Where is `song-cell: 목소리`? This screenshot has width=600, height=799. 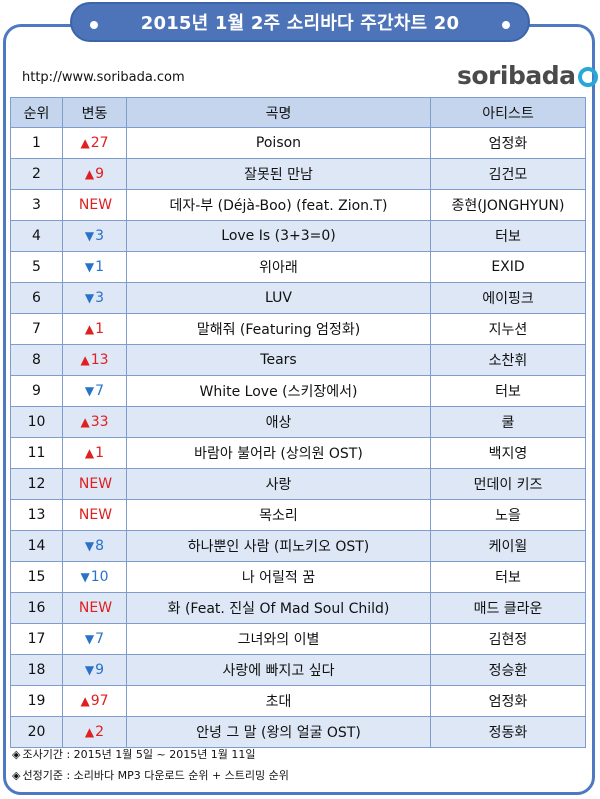 song-cell: 목소리 is located at coordinates (278, 515).